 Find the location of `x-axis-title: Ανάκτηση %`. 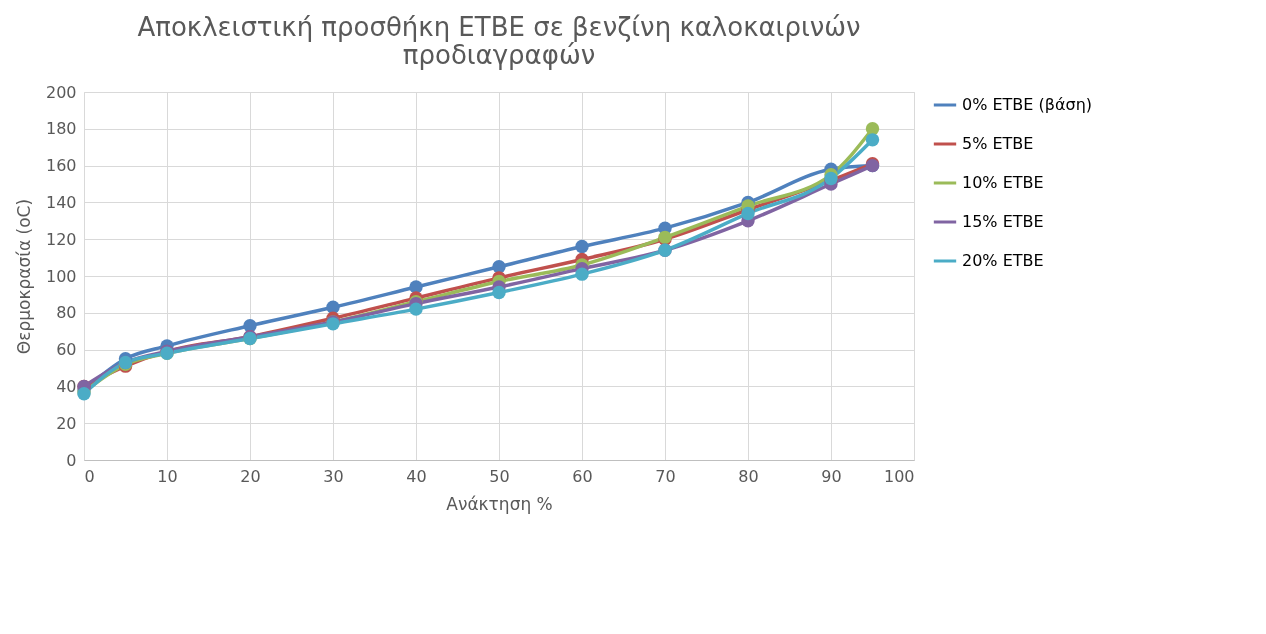

x-axis-title: Ανάκτηση % is located at coordinates (499, 503).